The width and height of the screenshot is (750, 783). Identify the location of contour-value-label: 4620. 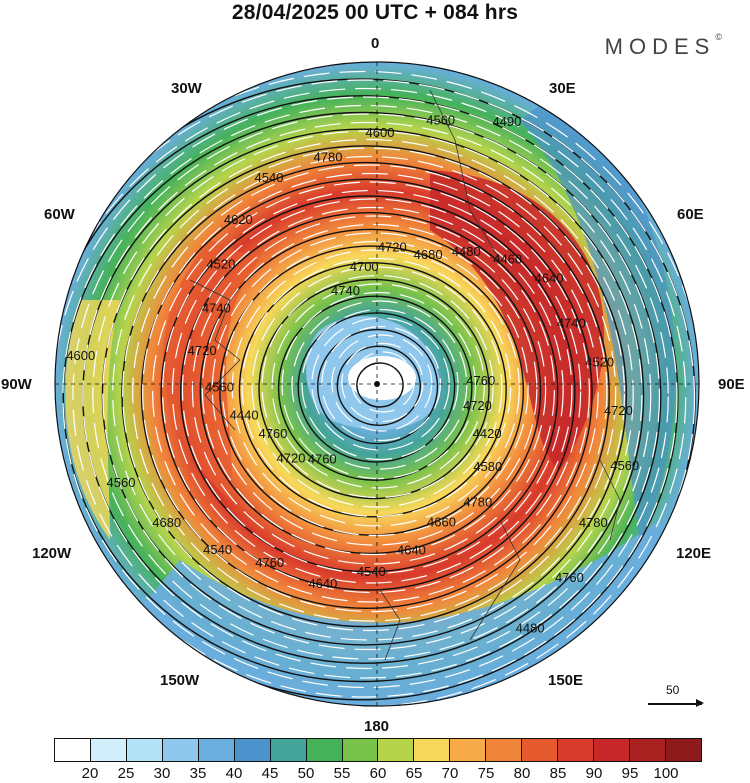
(238, 219).